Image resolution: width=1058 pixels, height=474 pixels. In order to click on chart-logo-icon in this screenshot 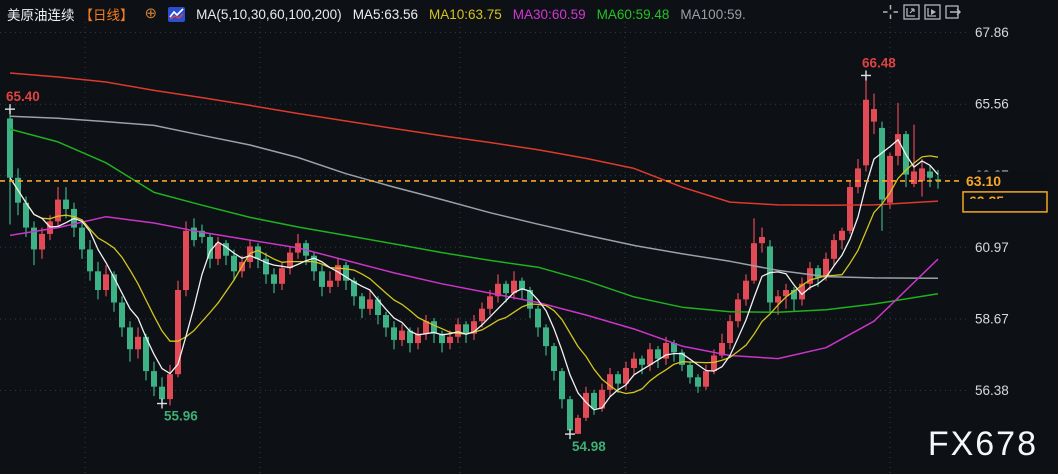, I will do `click(177, 14)`.